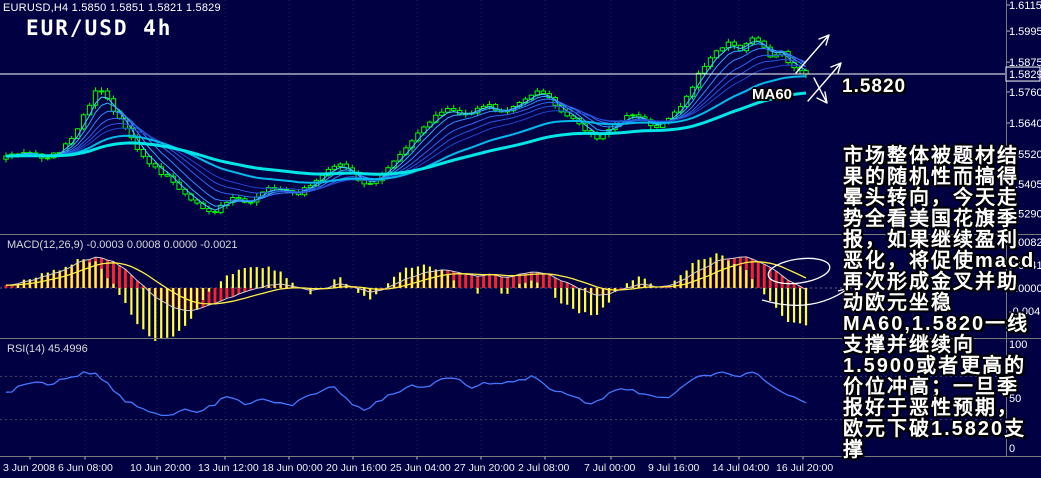  I want to click on ma60-annotation-label: MA60, so click(772, 94).